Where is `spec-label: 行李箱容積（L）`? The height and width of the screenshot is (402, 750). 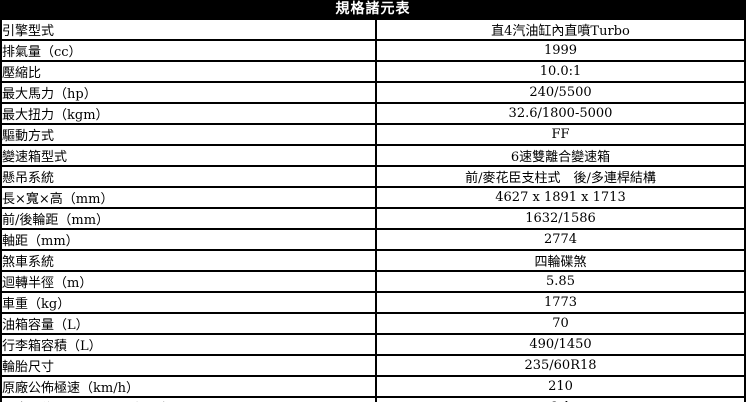
spec-label: 行李箱容積（L） is located at coordinates (188, 344).